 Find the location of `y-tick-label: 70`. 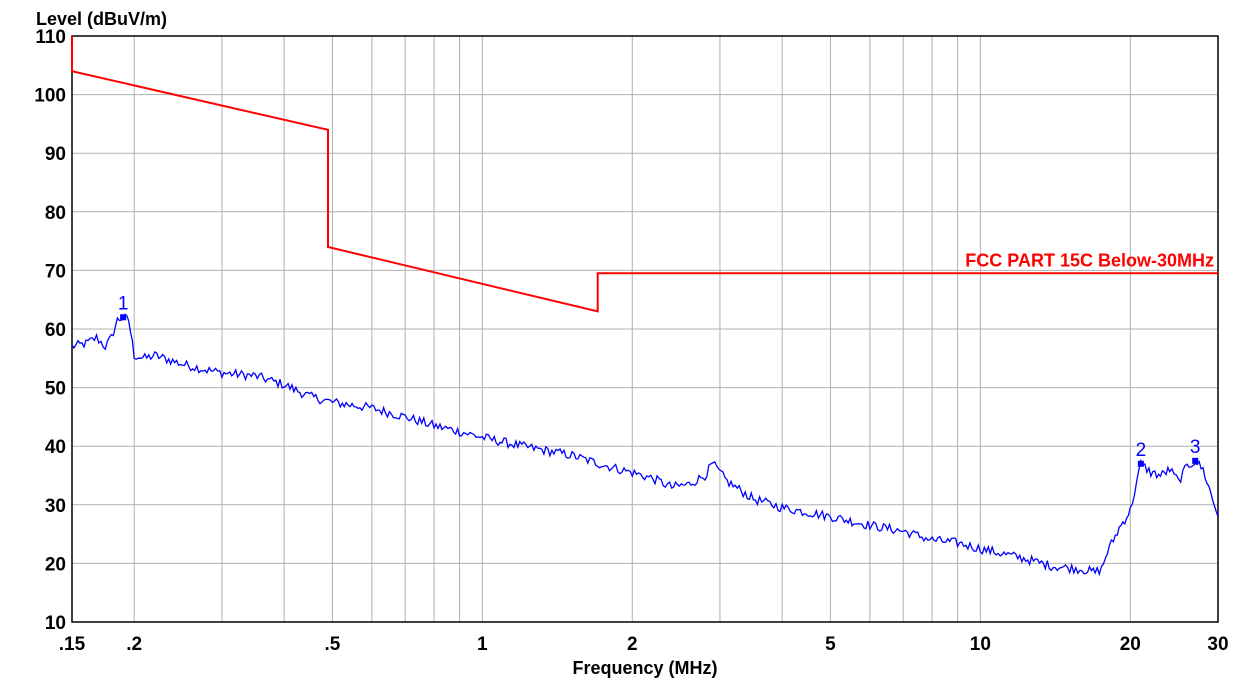

y-tick-label: 70 is located at coordinates (55, 271).